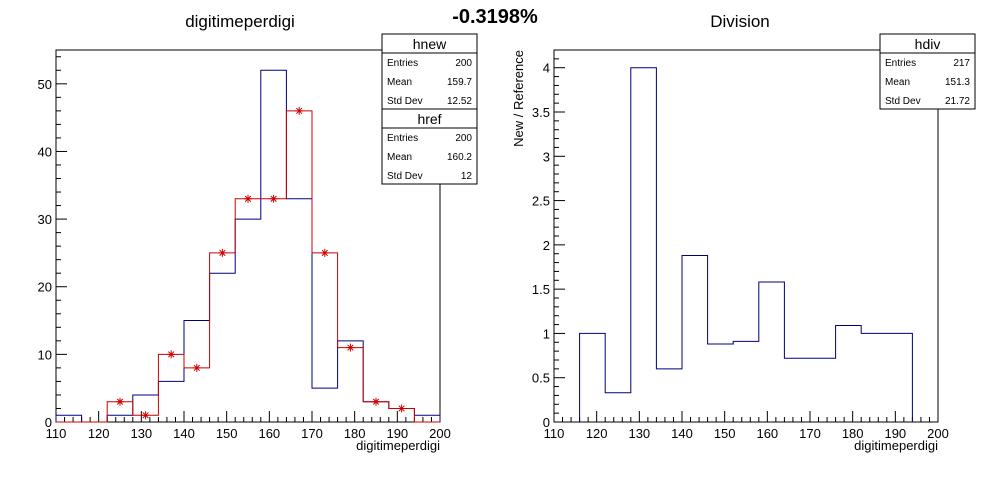 The height and width of the screenshot is (477, 996). I want to click on stats-row-value: 159.7, so click(459, 82).